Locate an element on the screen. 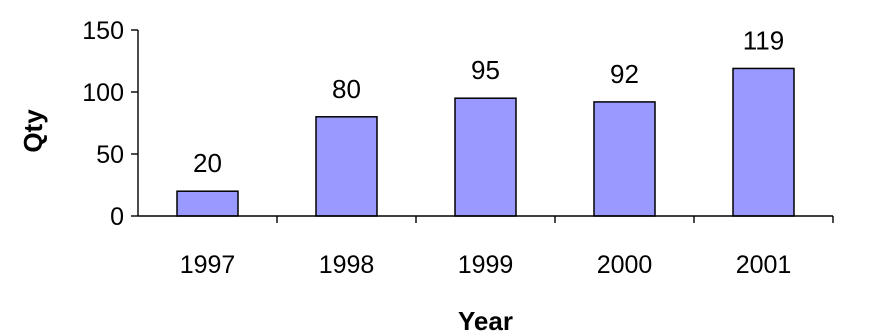 This screenshot has width=870, height=335. data-label-1997: 20 is located at coordinates (207, 163).